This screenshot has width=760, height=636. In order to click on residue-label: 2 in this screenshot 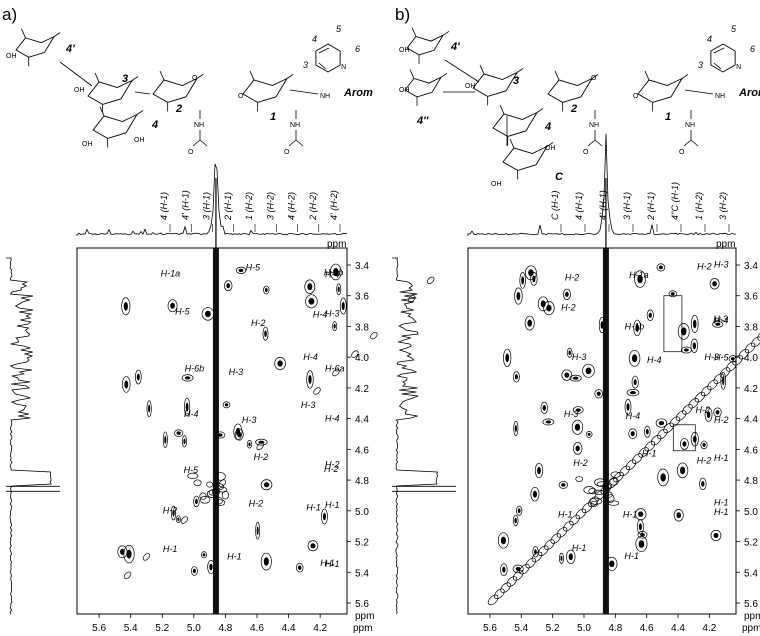, I will do `click(178, 109)`.